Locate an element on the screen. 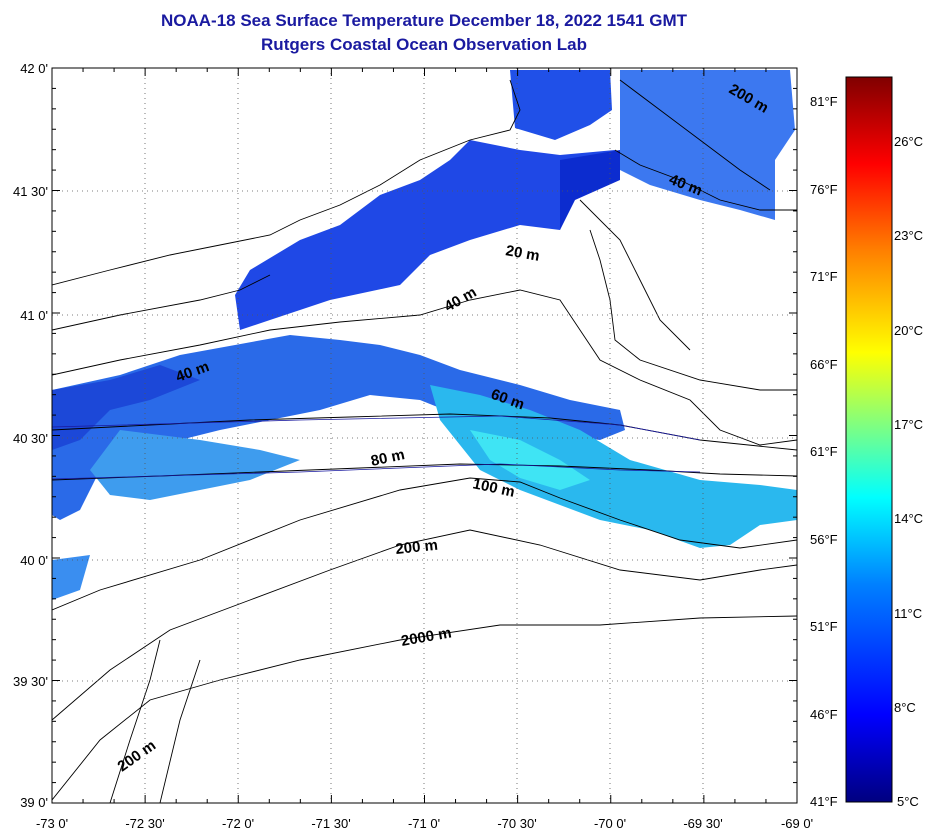 The width and height of the screenshot is (928, 832). lon-label: -69 30' is located at coordinates (702, 823).